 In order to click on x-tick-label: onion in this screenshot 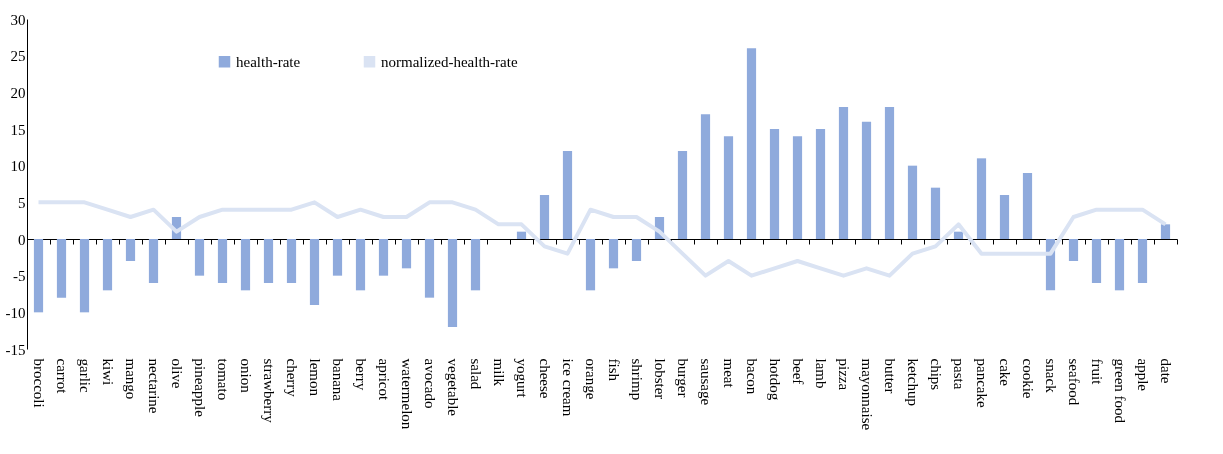, I will do `click(246, 376)`.